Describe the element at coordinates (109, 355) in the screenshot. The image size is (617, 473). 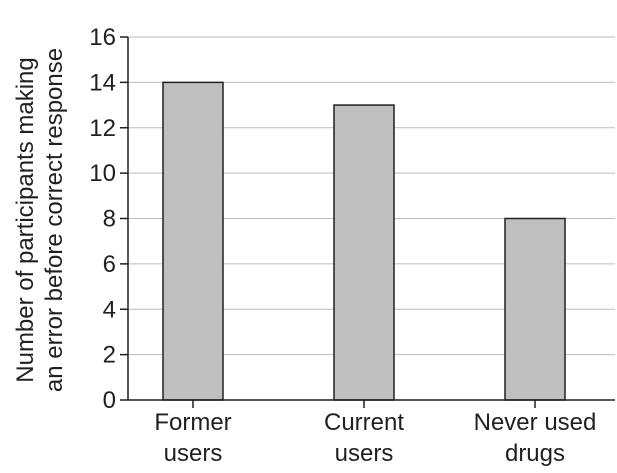
I see `y-tick-label: 2` at that location.